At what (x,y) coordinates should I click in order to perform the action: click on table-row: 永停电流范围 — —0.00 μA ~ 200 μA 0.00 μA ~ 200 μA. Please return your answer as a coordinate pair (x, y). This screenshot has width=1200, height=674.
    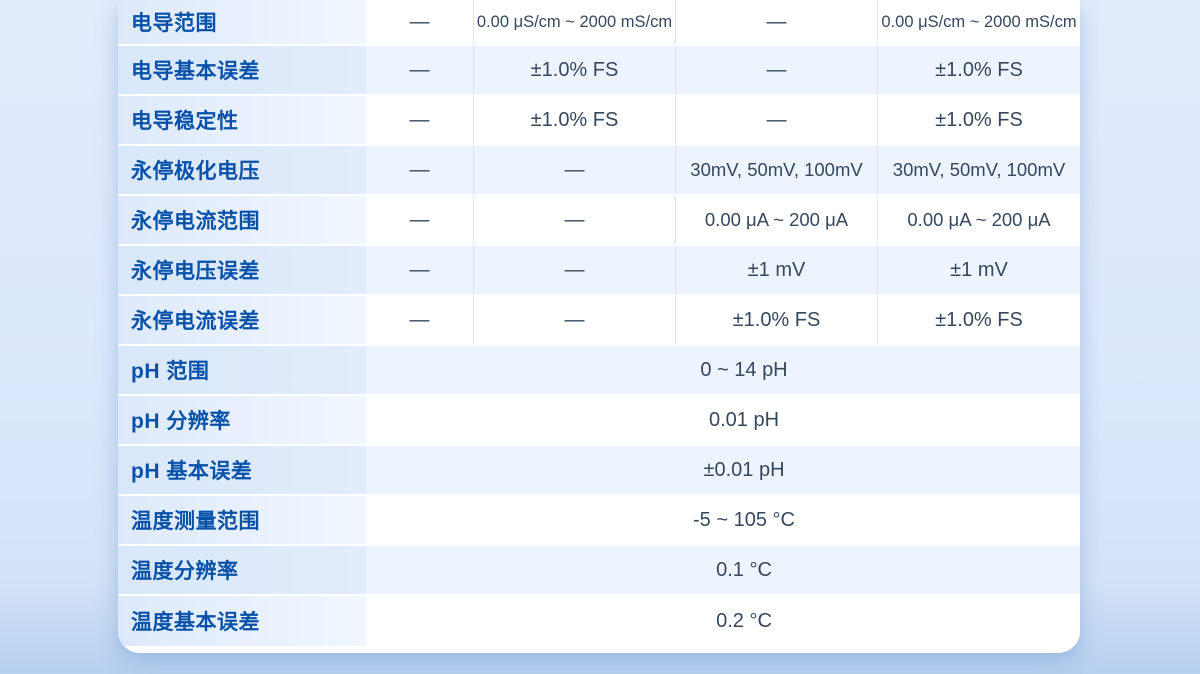
    Looking at the image, I should click on (599, 221).